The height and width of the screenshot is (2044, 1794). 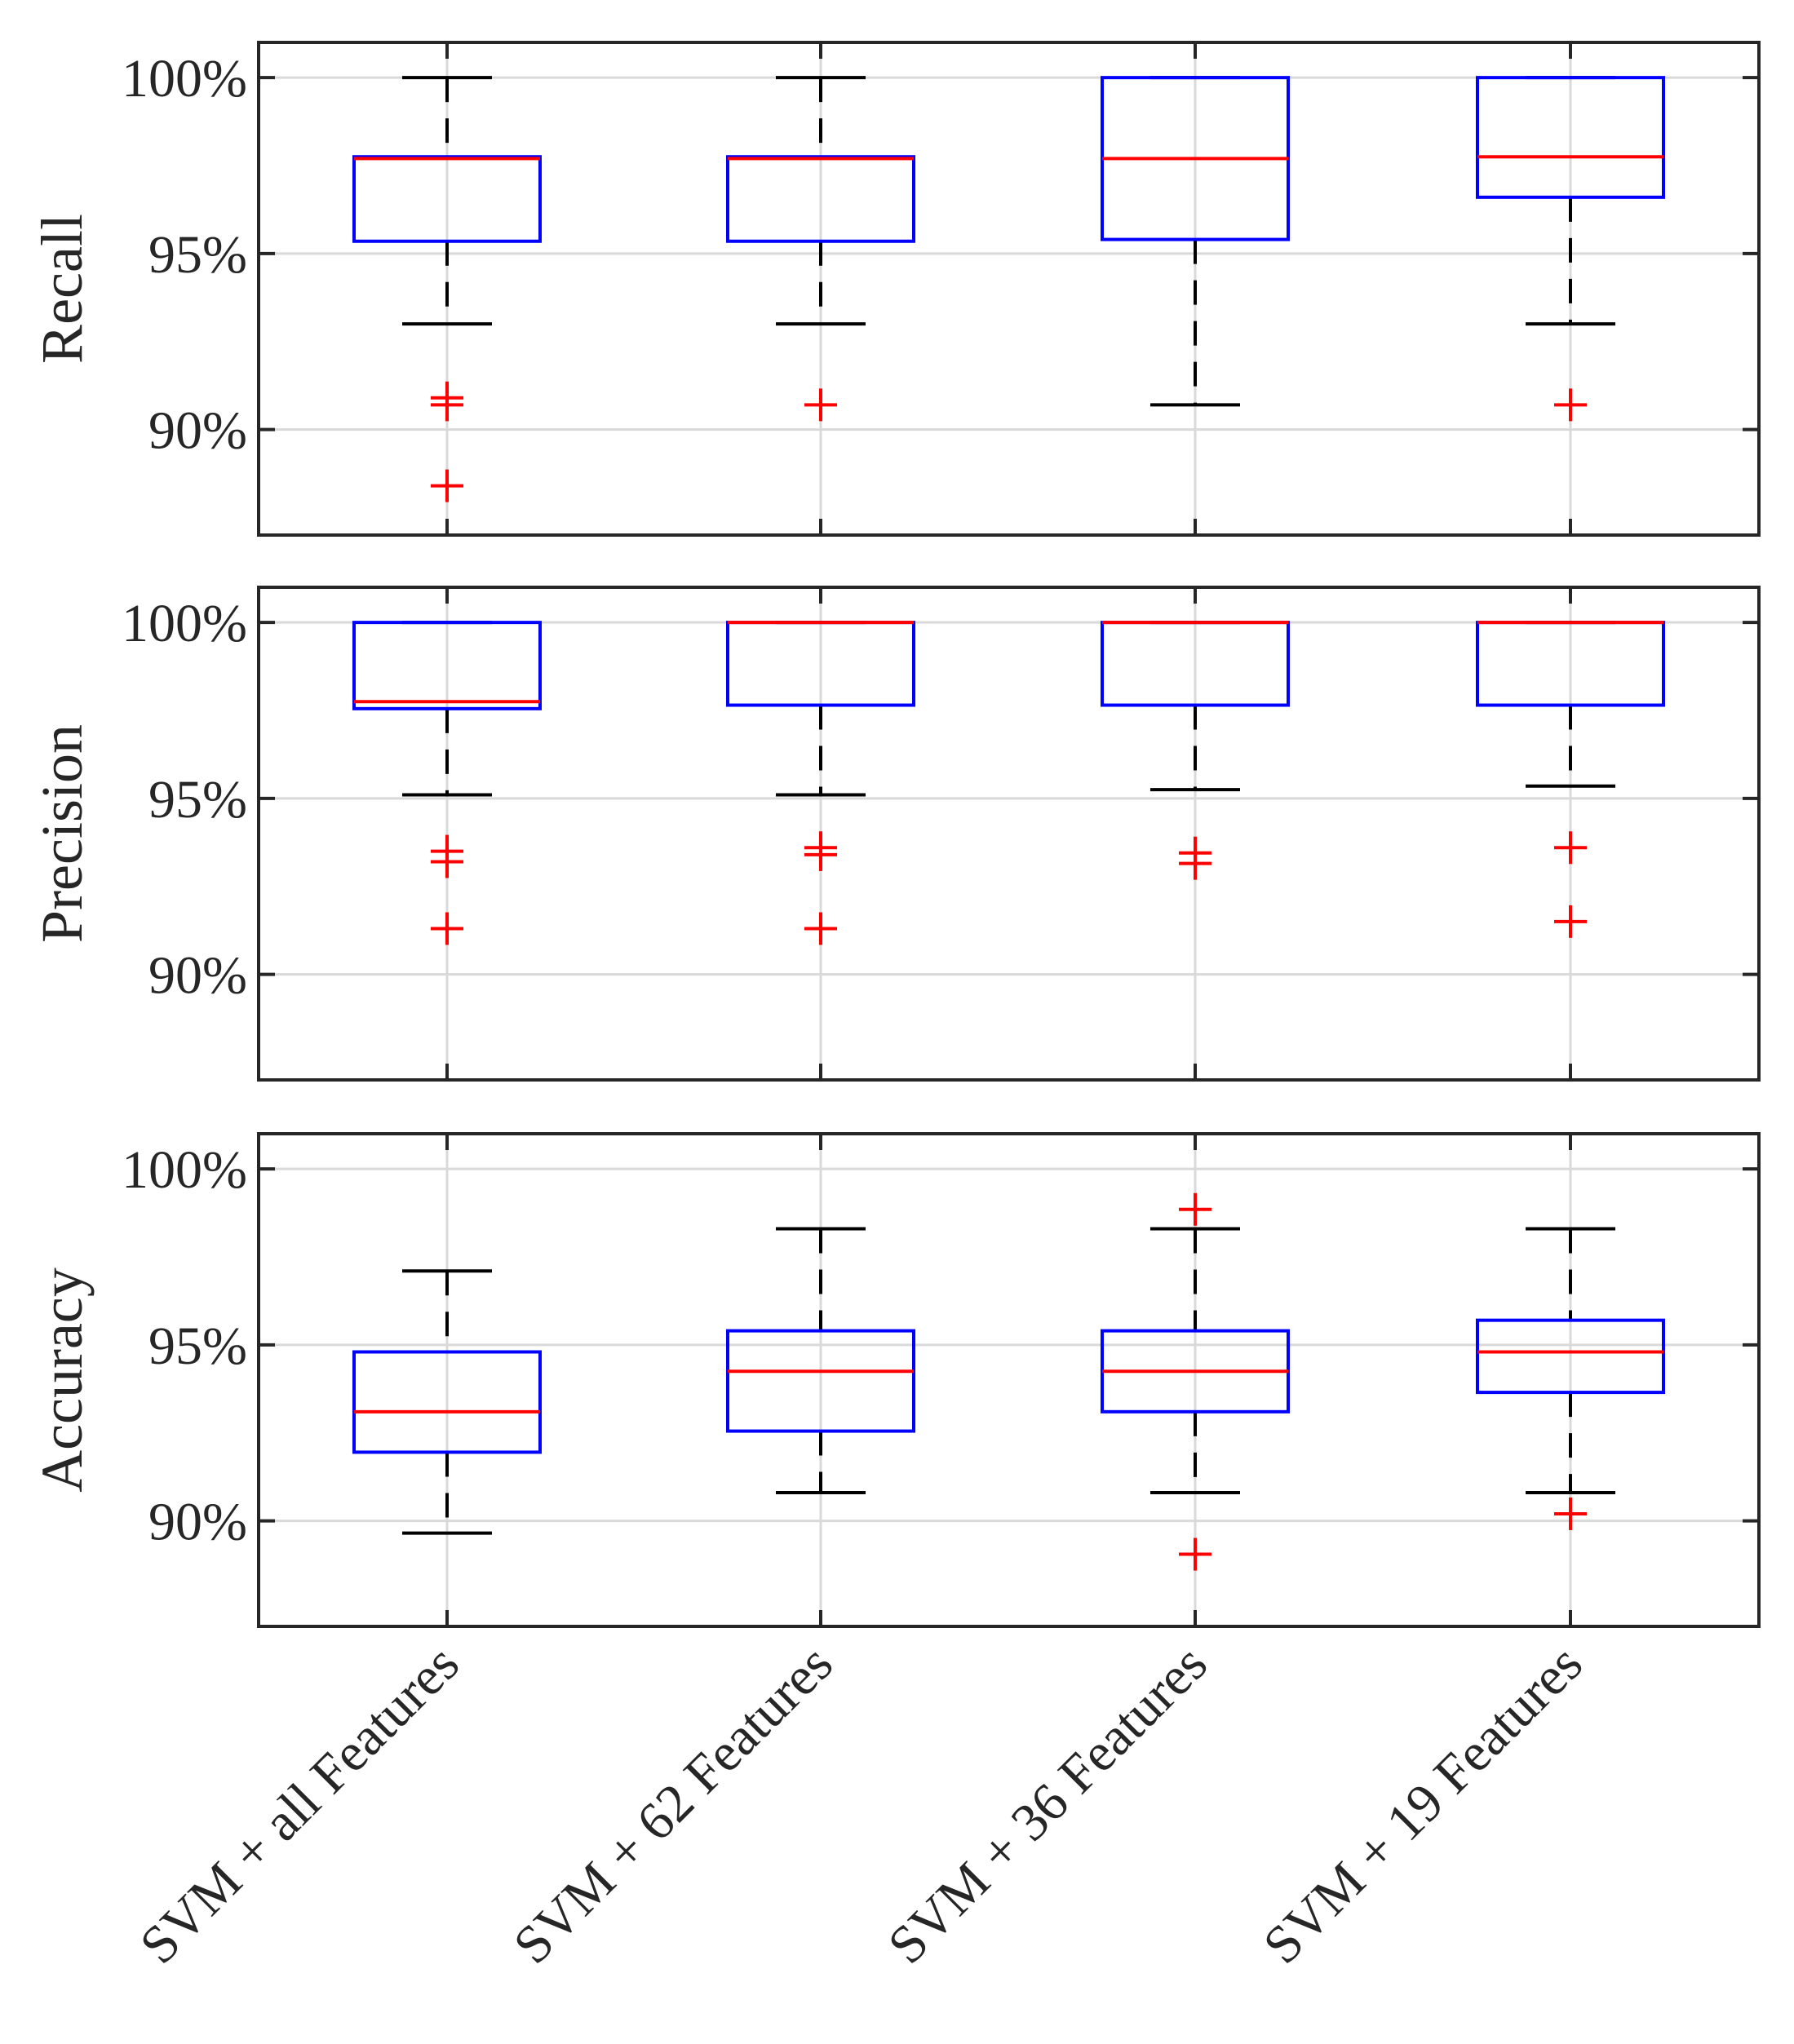 What do you see at coordinates (1423, 1805) in the screenshot?
I see `x-category-label: SVM + 19 Features` at bounding box center [1423, 1805].